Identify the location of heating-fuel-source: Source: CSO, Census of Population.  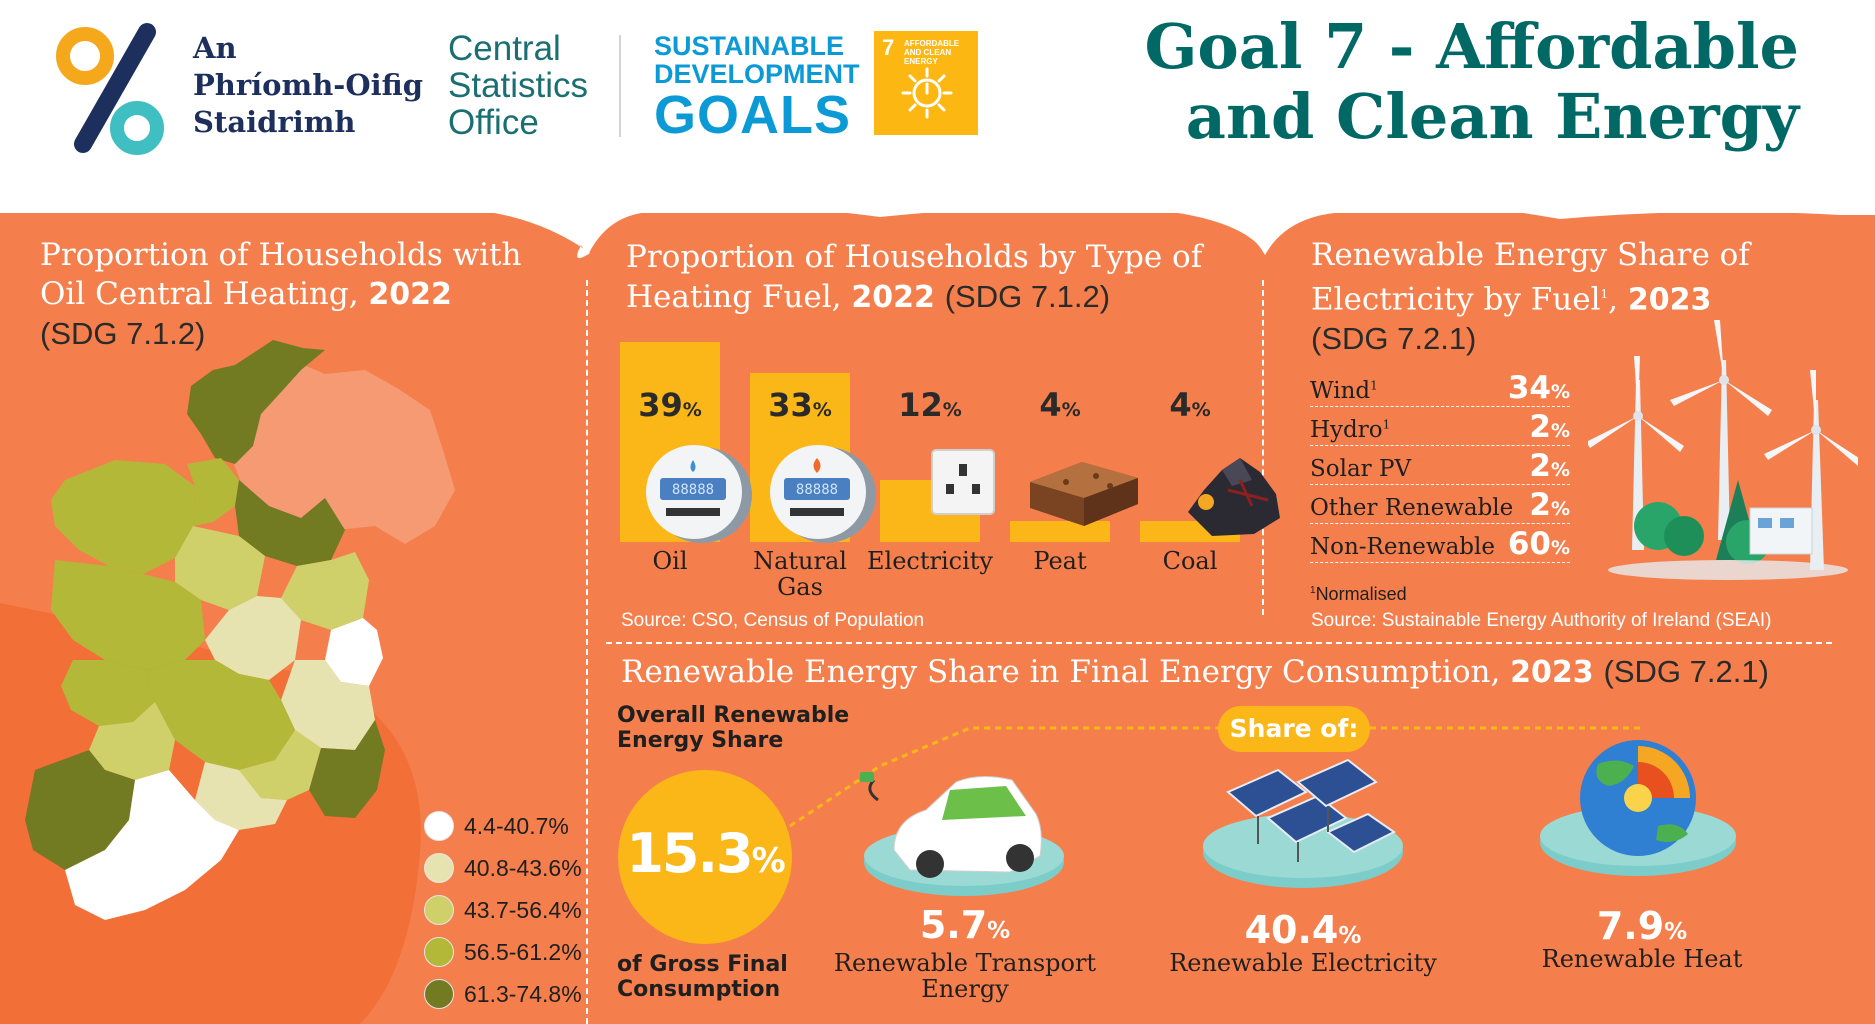
(773, 620).